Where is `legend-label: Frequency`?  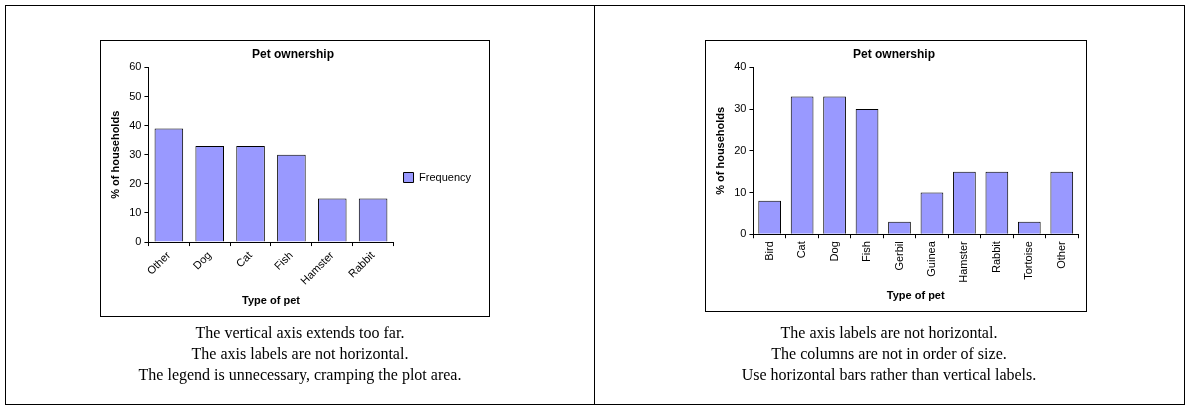
legend-label: Frequency is located at coordinates (445, 176).